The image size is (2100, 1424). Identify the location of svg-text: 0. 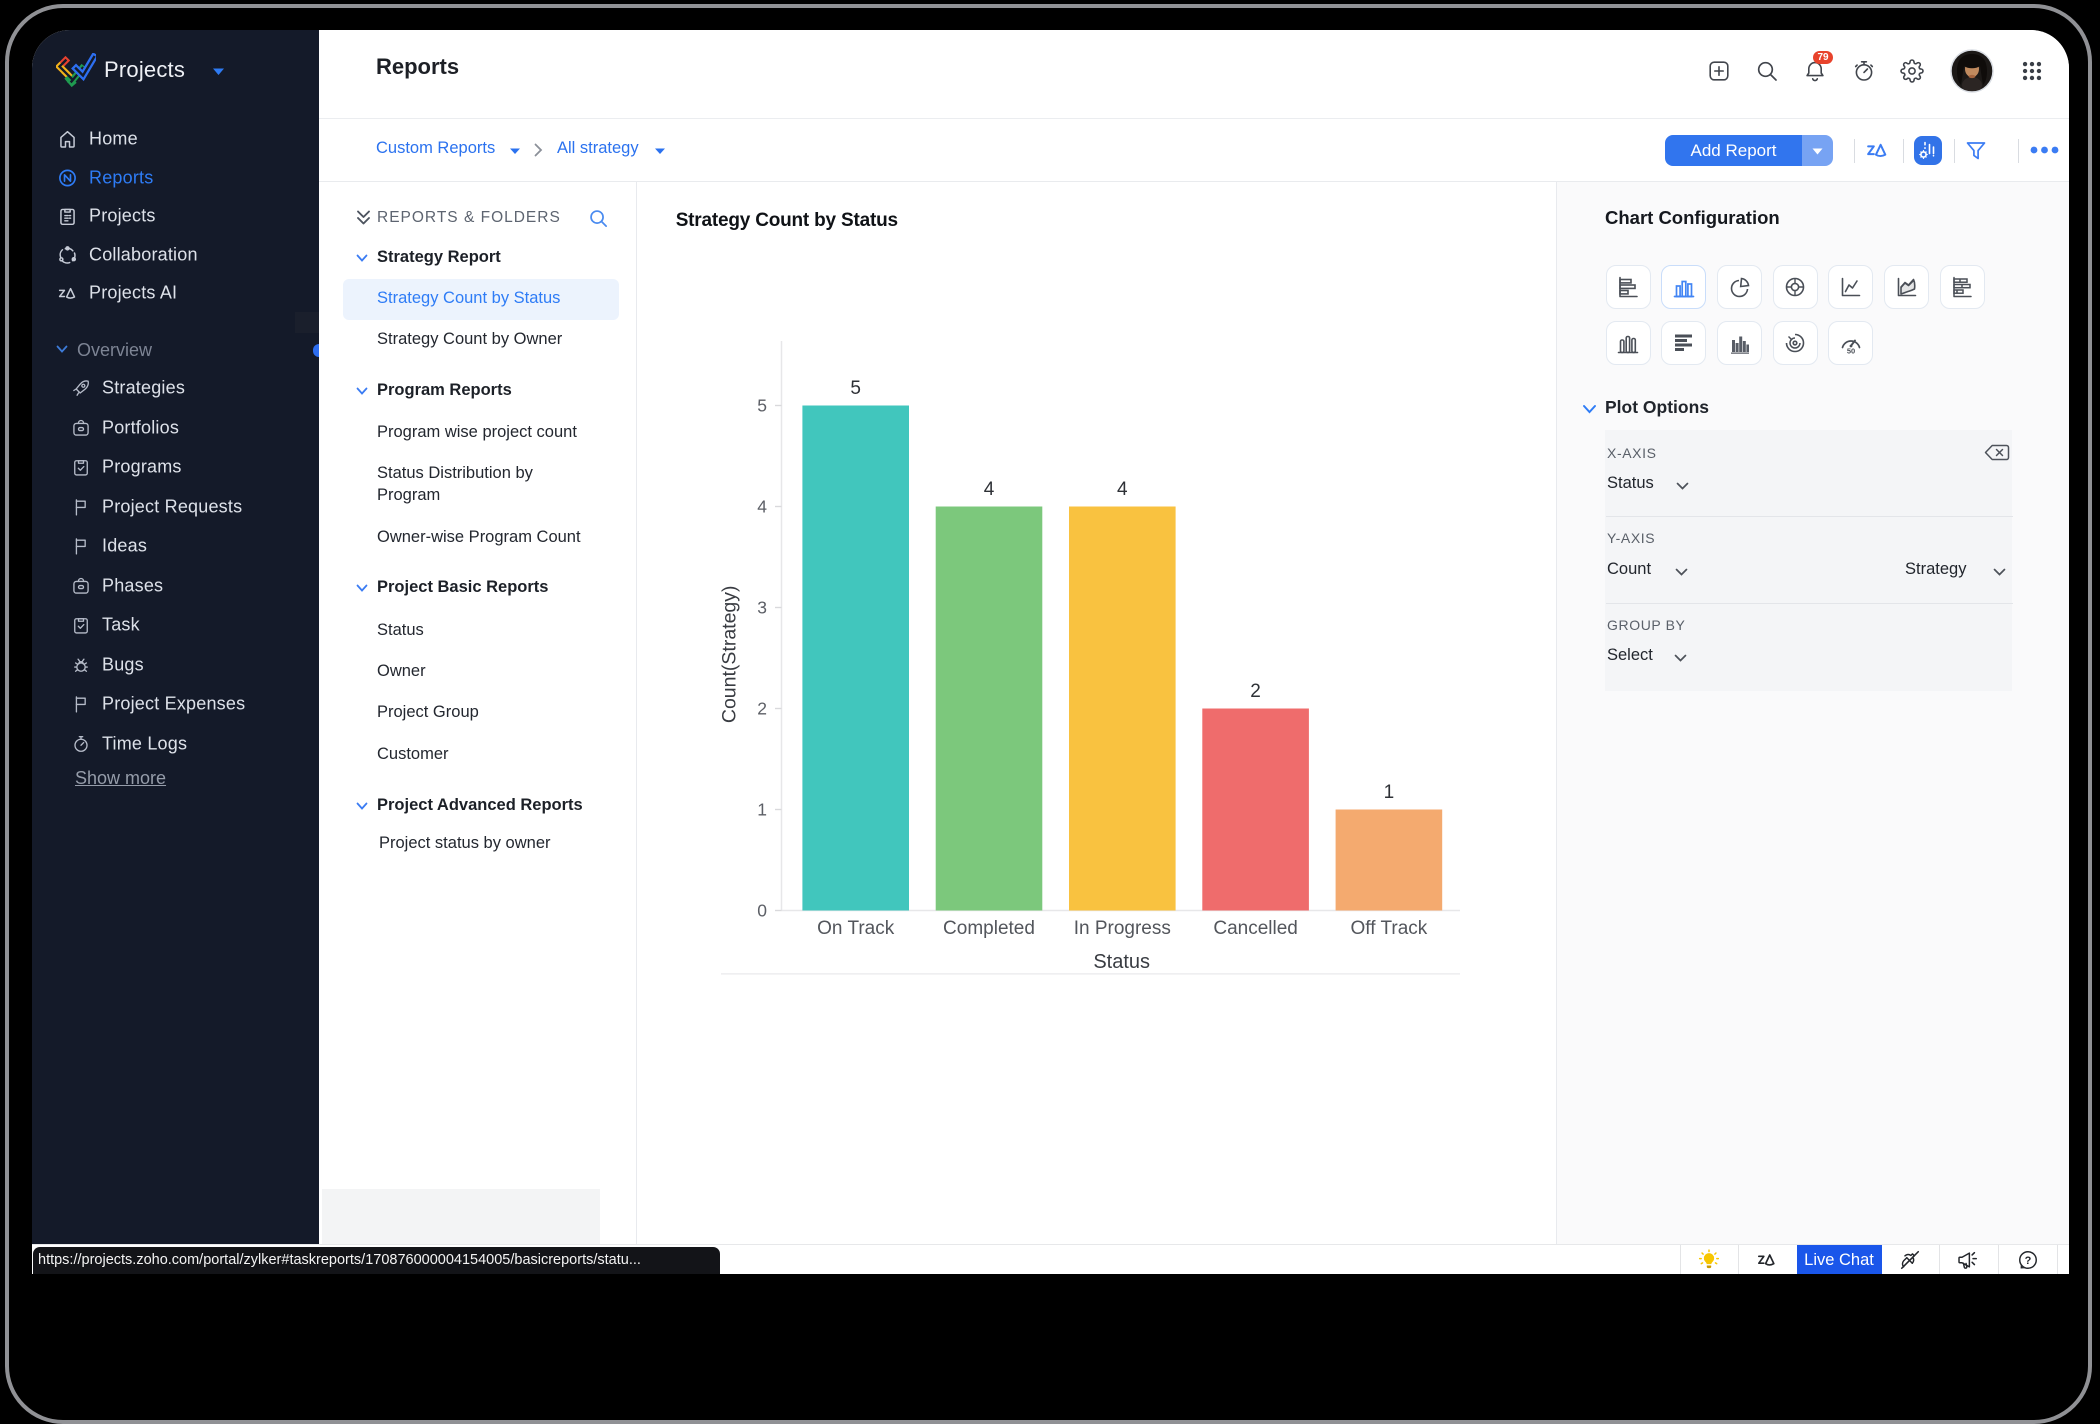
(762, 911).